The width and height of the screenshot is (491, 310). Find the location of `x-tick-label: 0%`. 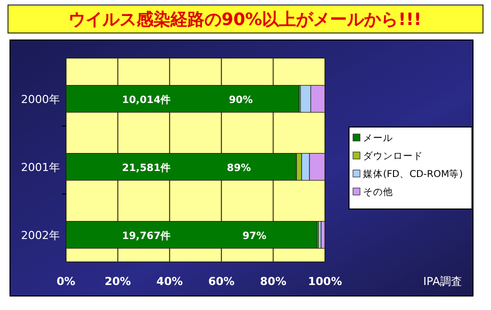

x-tick-label: 0% is located at coordinates (66, 281).